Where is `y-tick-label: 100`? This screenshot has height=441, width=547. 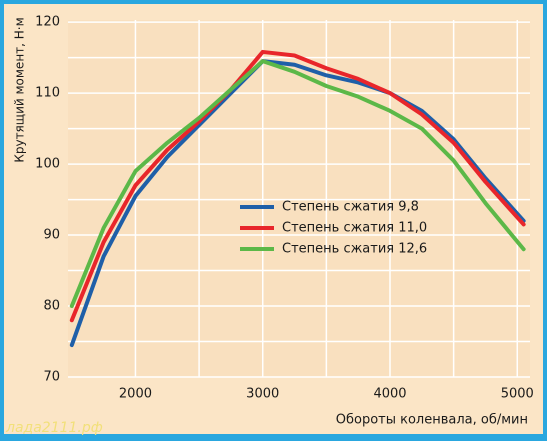 y-tick-label: 100 is located at coordinates (47, 164).